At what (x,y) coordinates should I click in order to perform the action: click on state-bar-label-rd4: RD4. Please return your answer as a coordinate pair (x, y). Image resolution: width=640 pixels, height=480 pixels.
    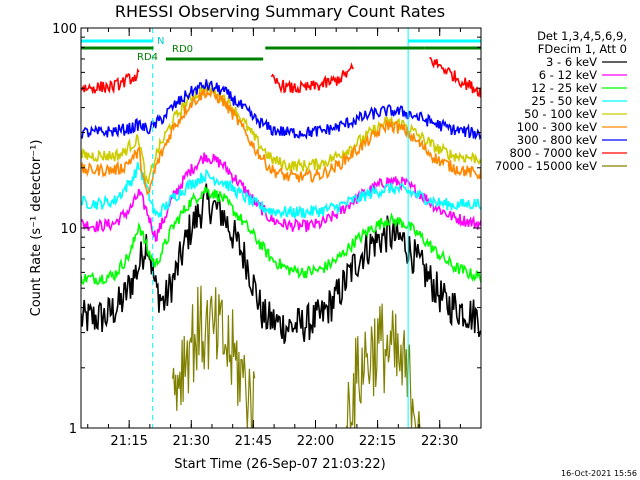
    Looking at the image, I should click on (147, 57).